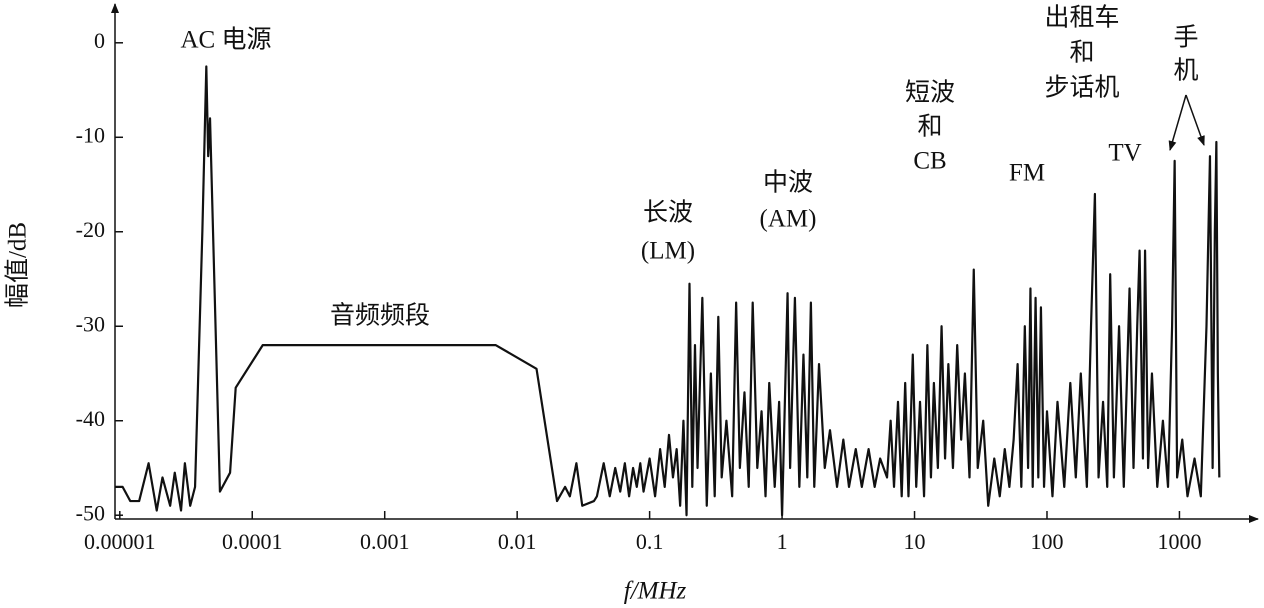 The image size is (1264, 608). I want to click on annotation: (LM), so click(668, 251).